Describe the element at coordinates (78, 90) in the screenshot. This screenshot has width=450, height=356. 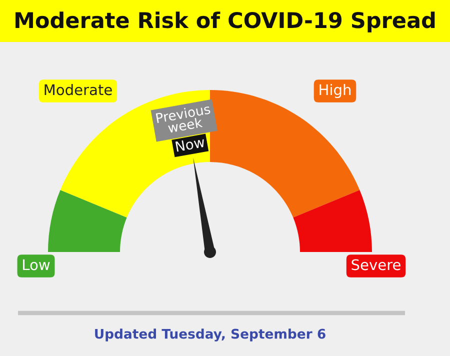
I see `slice-label: Moderate` at that location.